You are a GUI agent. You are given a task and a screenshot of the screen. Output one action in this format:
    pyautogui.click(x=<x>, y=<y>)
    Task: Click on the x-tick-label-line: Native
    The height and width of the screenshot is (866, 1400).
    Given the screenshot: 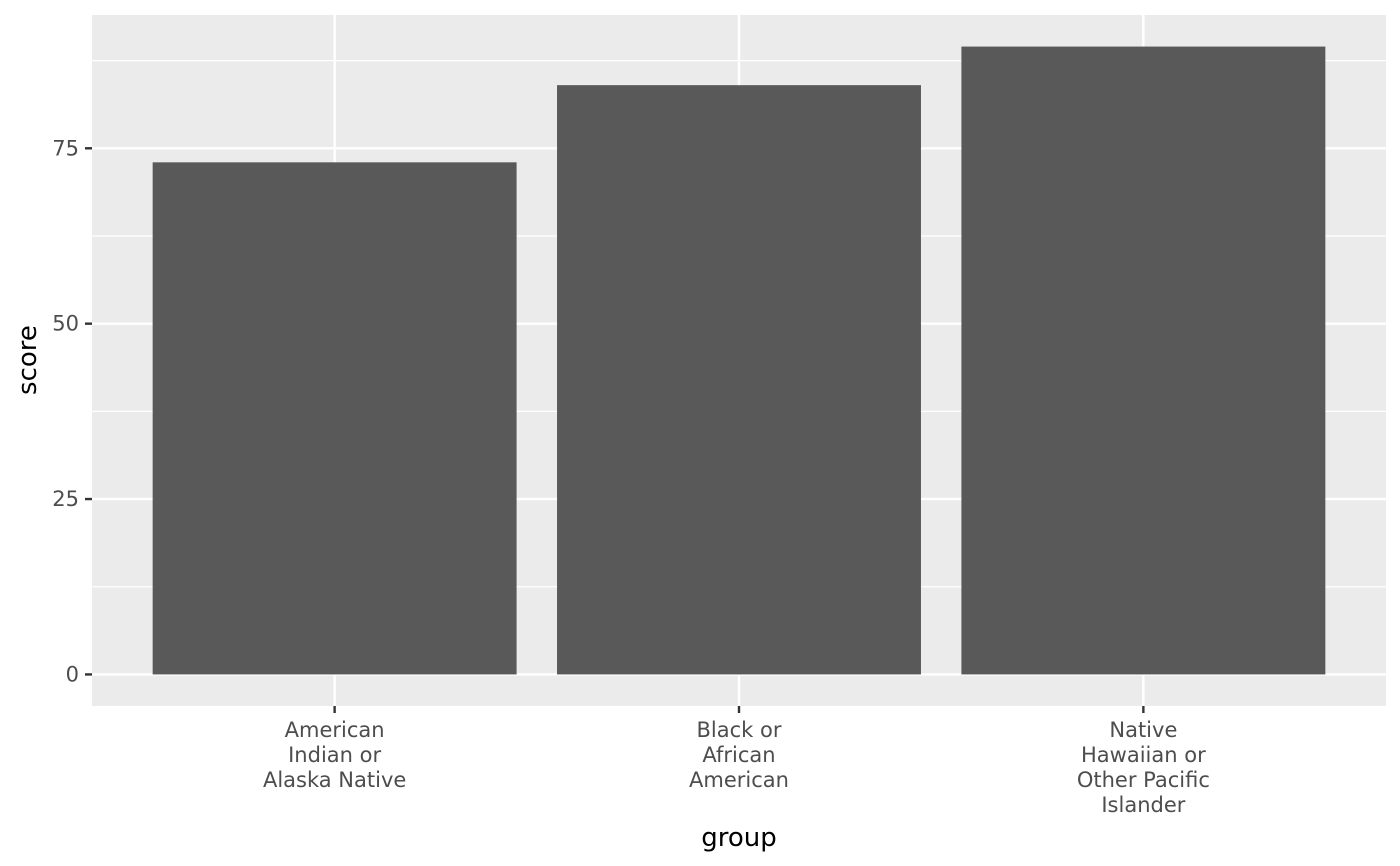 What is the action you would take?
    pyautogui.click(x=1143, y=730)
    